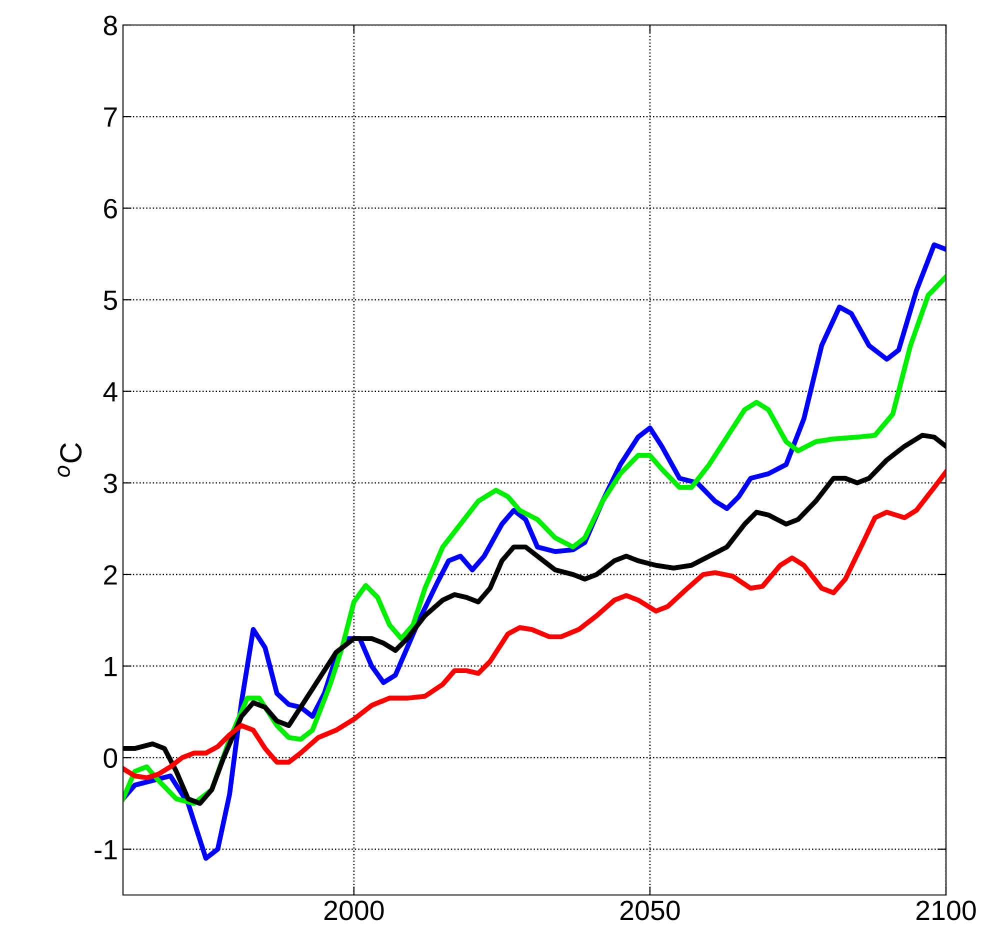 This screenshot has height=948, width=995. What do you see at coordinates (946, 910) in the screenshot?
I see `x-tick-label: 2100` at bounding box center [946, 910].